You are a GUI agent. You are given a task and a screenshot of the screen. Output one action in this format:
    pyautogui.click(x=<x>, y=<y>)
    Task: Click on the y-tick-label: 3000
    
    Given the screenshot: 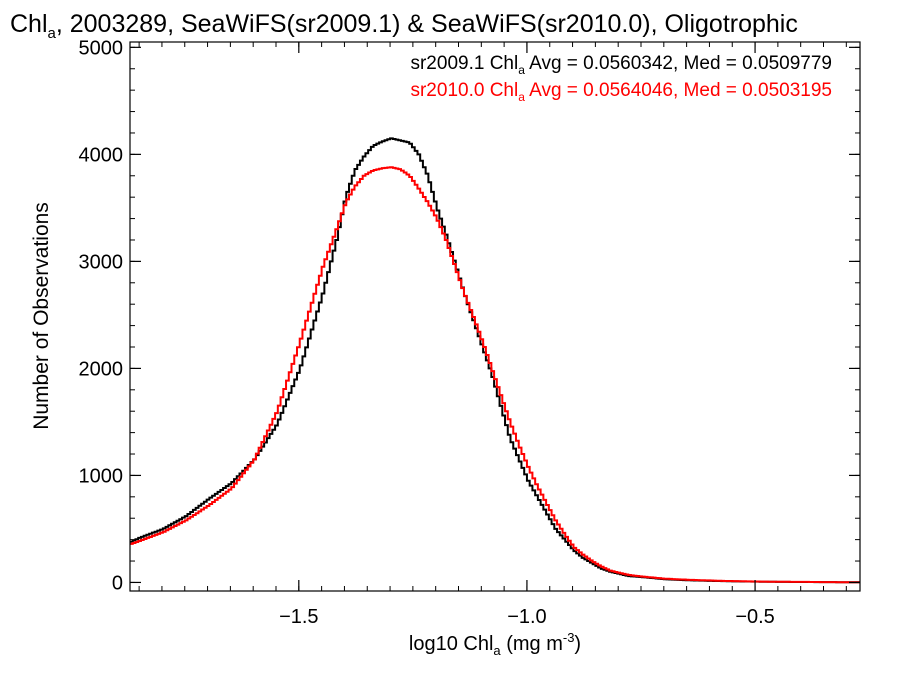 What is the action you would take?
    pyautogui.click(x=101, y=262)
    